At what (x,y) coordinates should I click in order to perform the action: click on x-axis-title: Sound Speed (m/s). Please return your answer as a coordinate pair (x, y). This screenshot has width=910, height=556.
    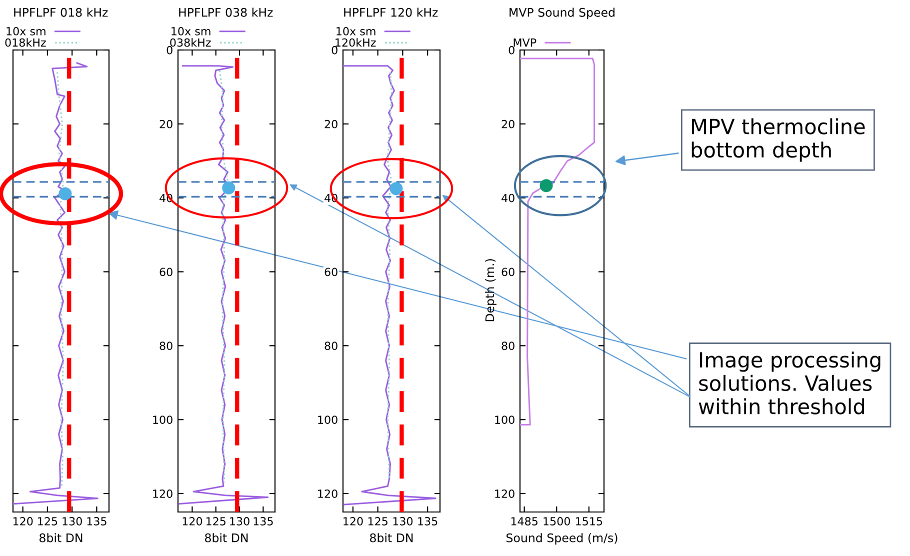
    Looking at the image, I should click on (562, 539).